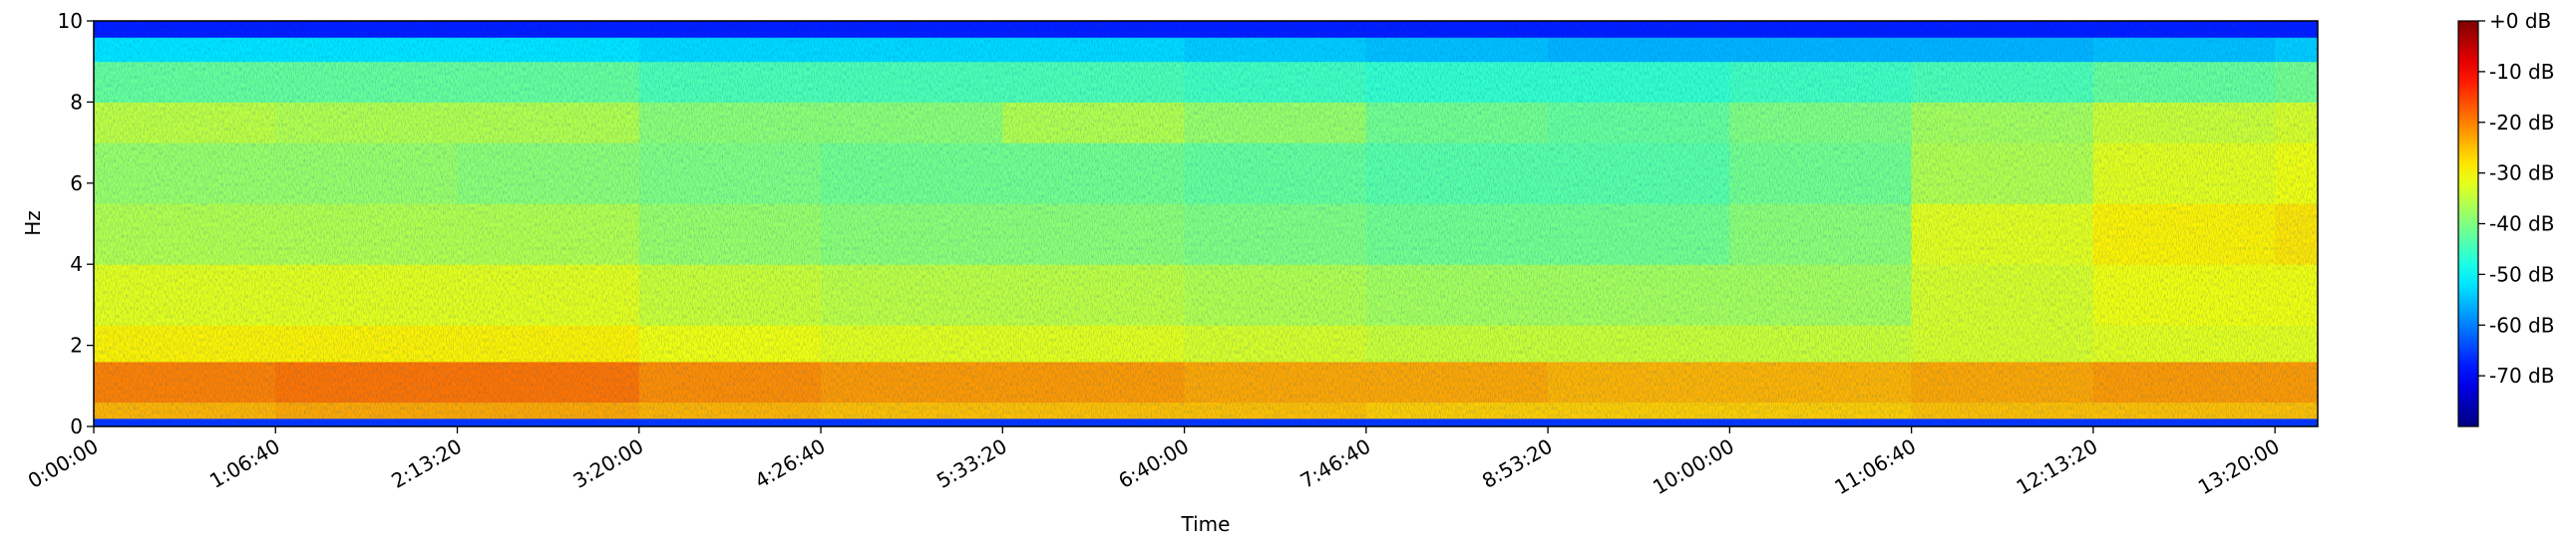 This screenshot has height=554, width=2576. Describe the element at coordinates (2521, 72) in the screenshot. I see `colorbar-tick-label: -10 dB` at that location.